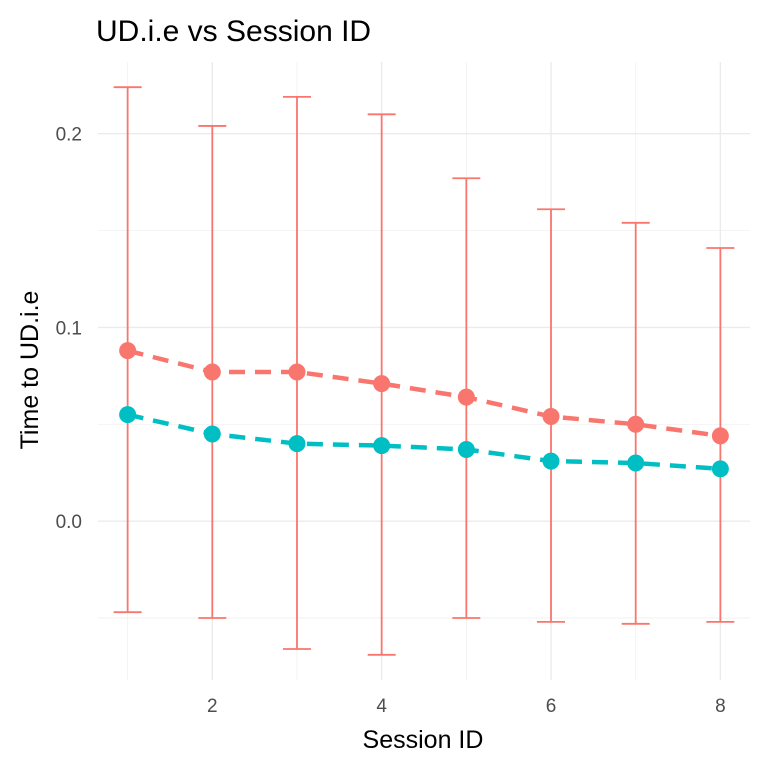 This screenshot has height=768, width=768. What do you see at coordinates (30, 370) in the screenshot?
I see `y-axis-title: Time to UD.i.e` at bounding box center [30, 370].